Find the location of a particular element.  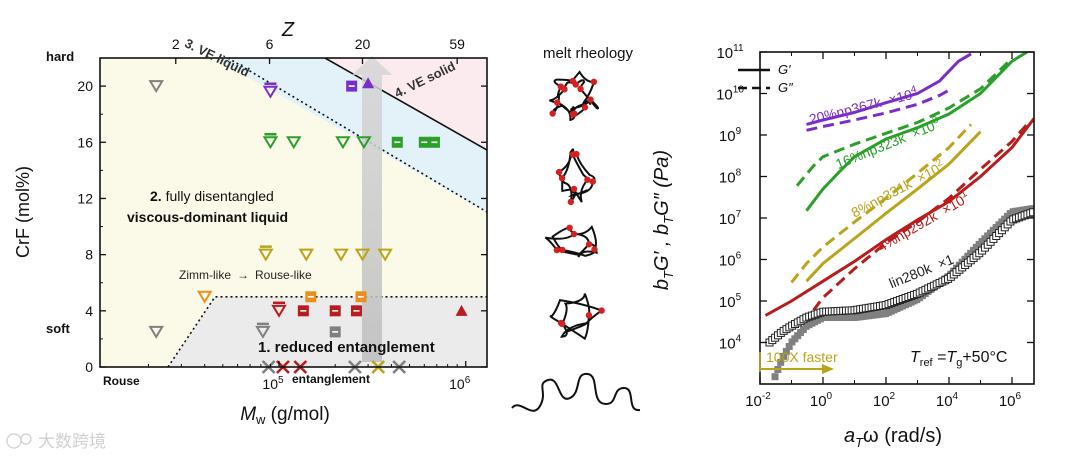

watermark: 大数跨境 is located at coordinates (56, 442).